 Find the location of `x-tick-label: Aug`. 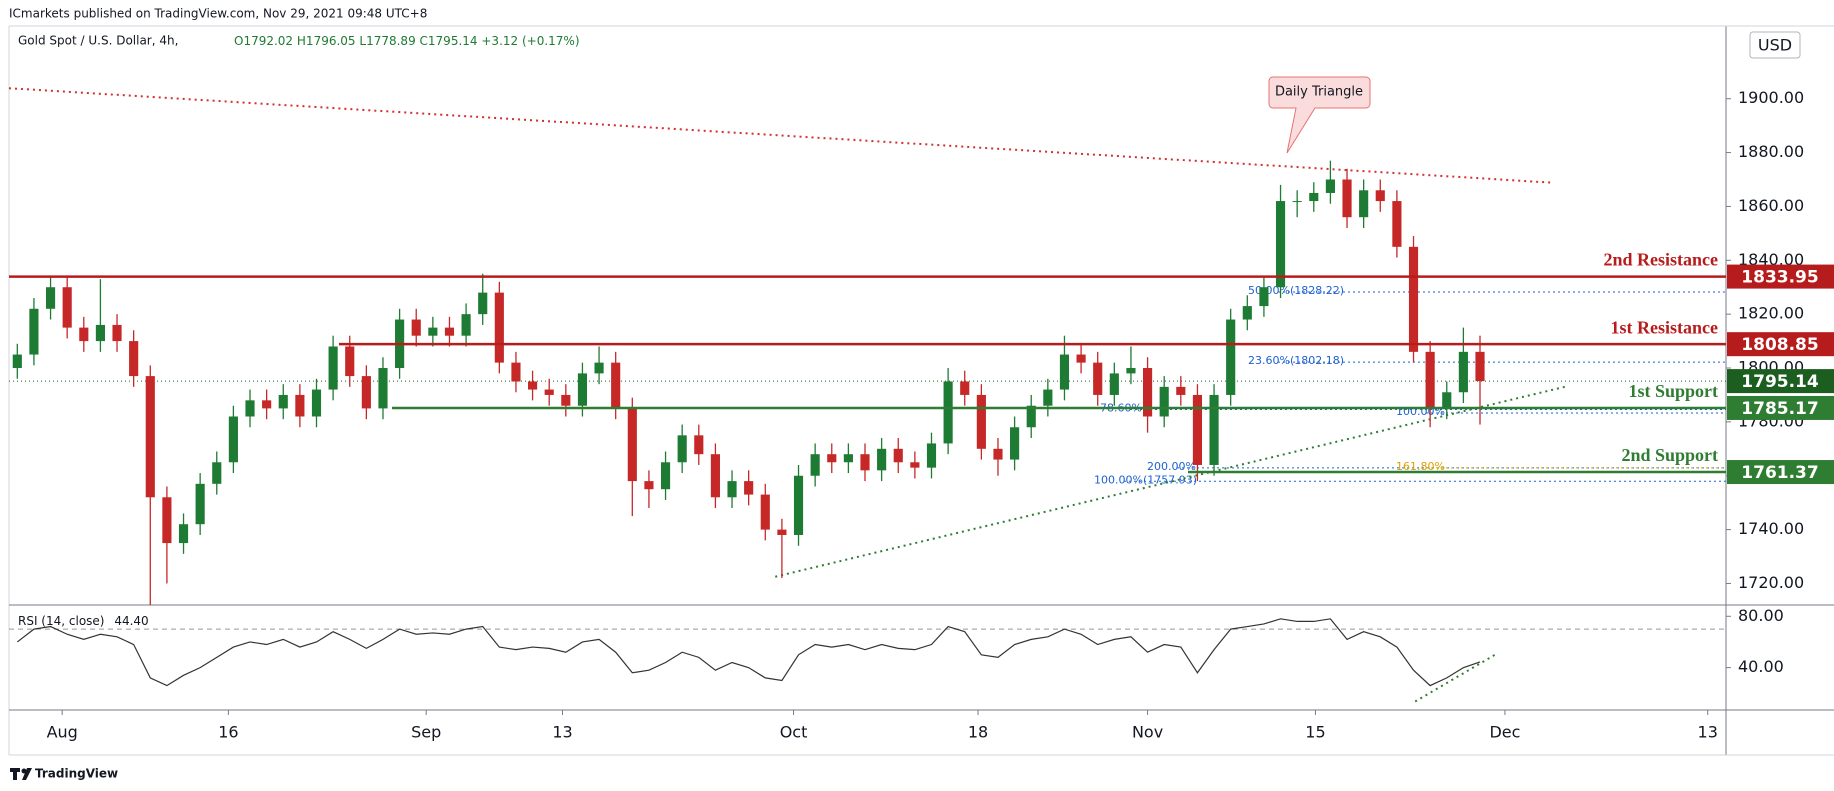

x-tick-label: Aug is located at coordinates (62, 732).